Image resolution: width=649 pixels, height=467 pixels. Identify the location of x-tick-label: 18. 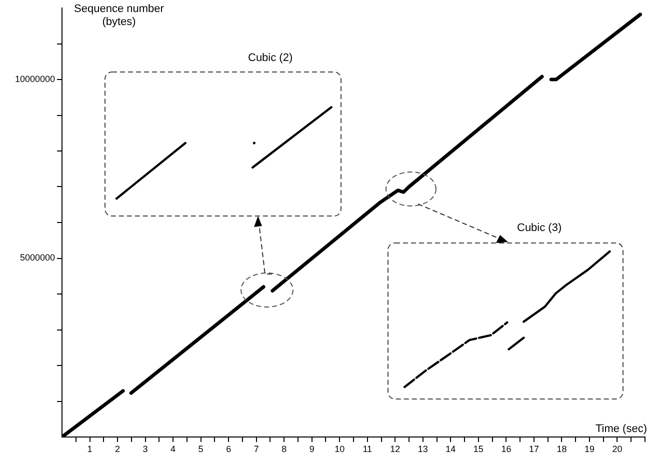
(561, 449).